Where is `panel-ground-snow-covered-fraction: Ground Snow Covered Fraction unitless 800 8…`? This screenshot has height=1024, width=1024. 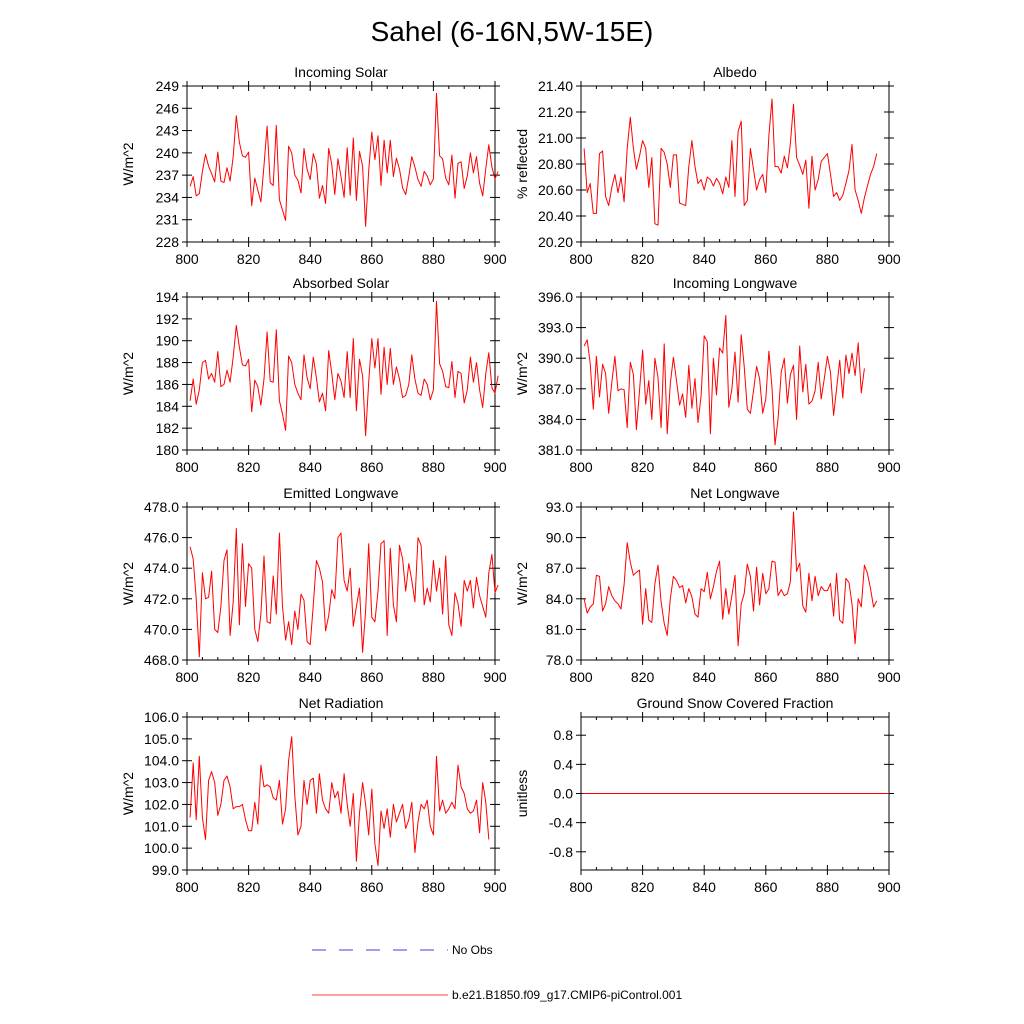 panel-ground-snow-covered-fraction: Ground Snow Covered Fraction unitless 800 8… is located at coordinates (707, 795).